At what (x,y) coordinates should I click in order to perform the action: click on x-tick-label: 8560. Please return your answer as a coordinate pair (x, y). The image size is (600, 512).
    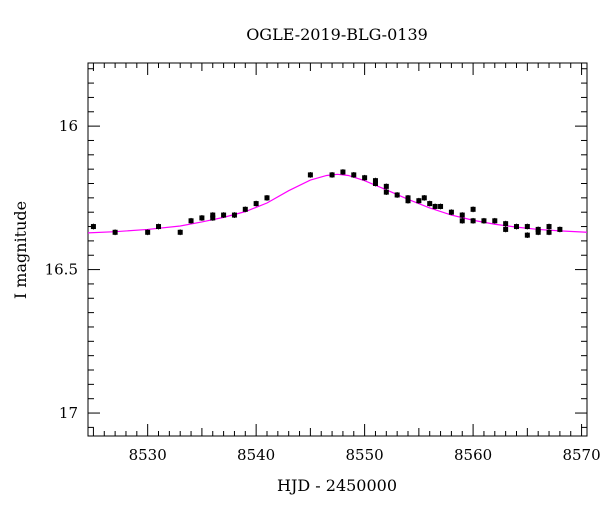
    Looking at the image, I should click on (473, 455).